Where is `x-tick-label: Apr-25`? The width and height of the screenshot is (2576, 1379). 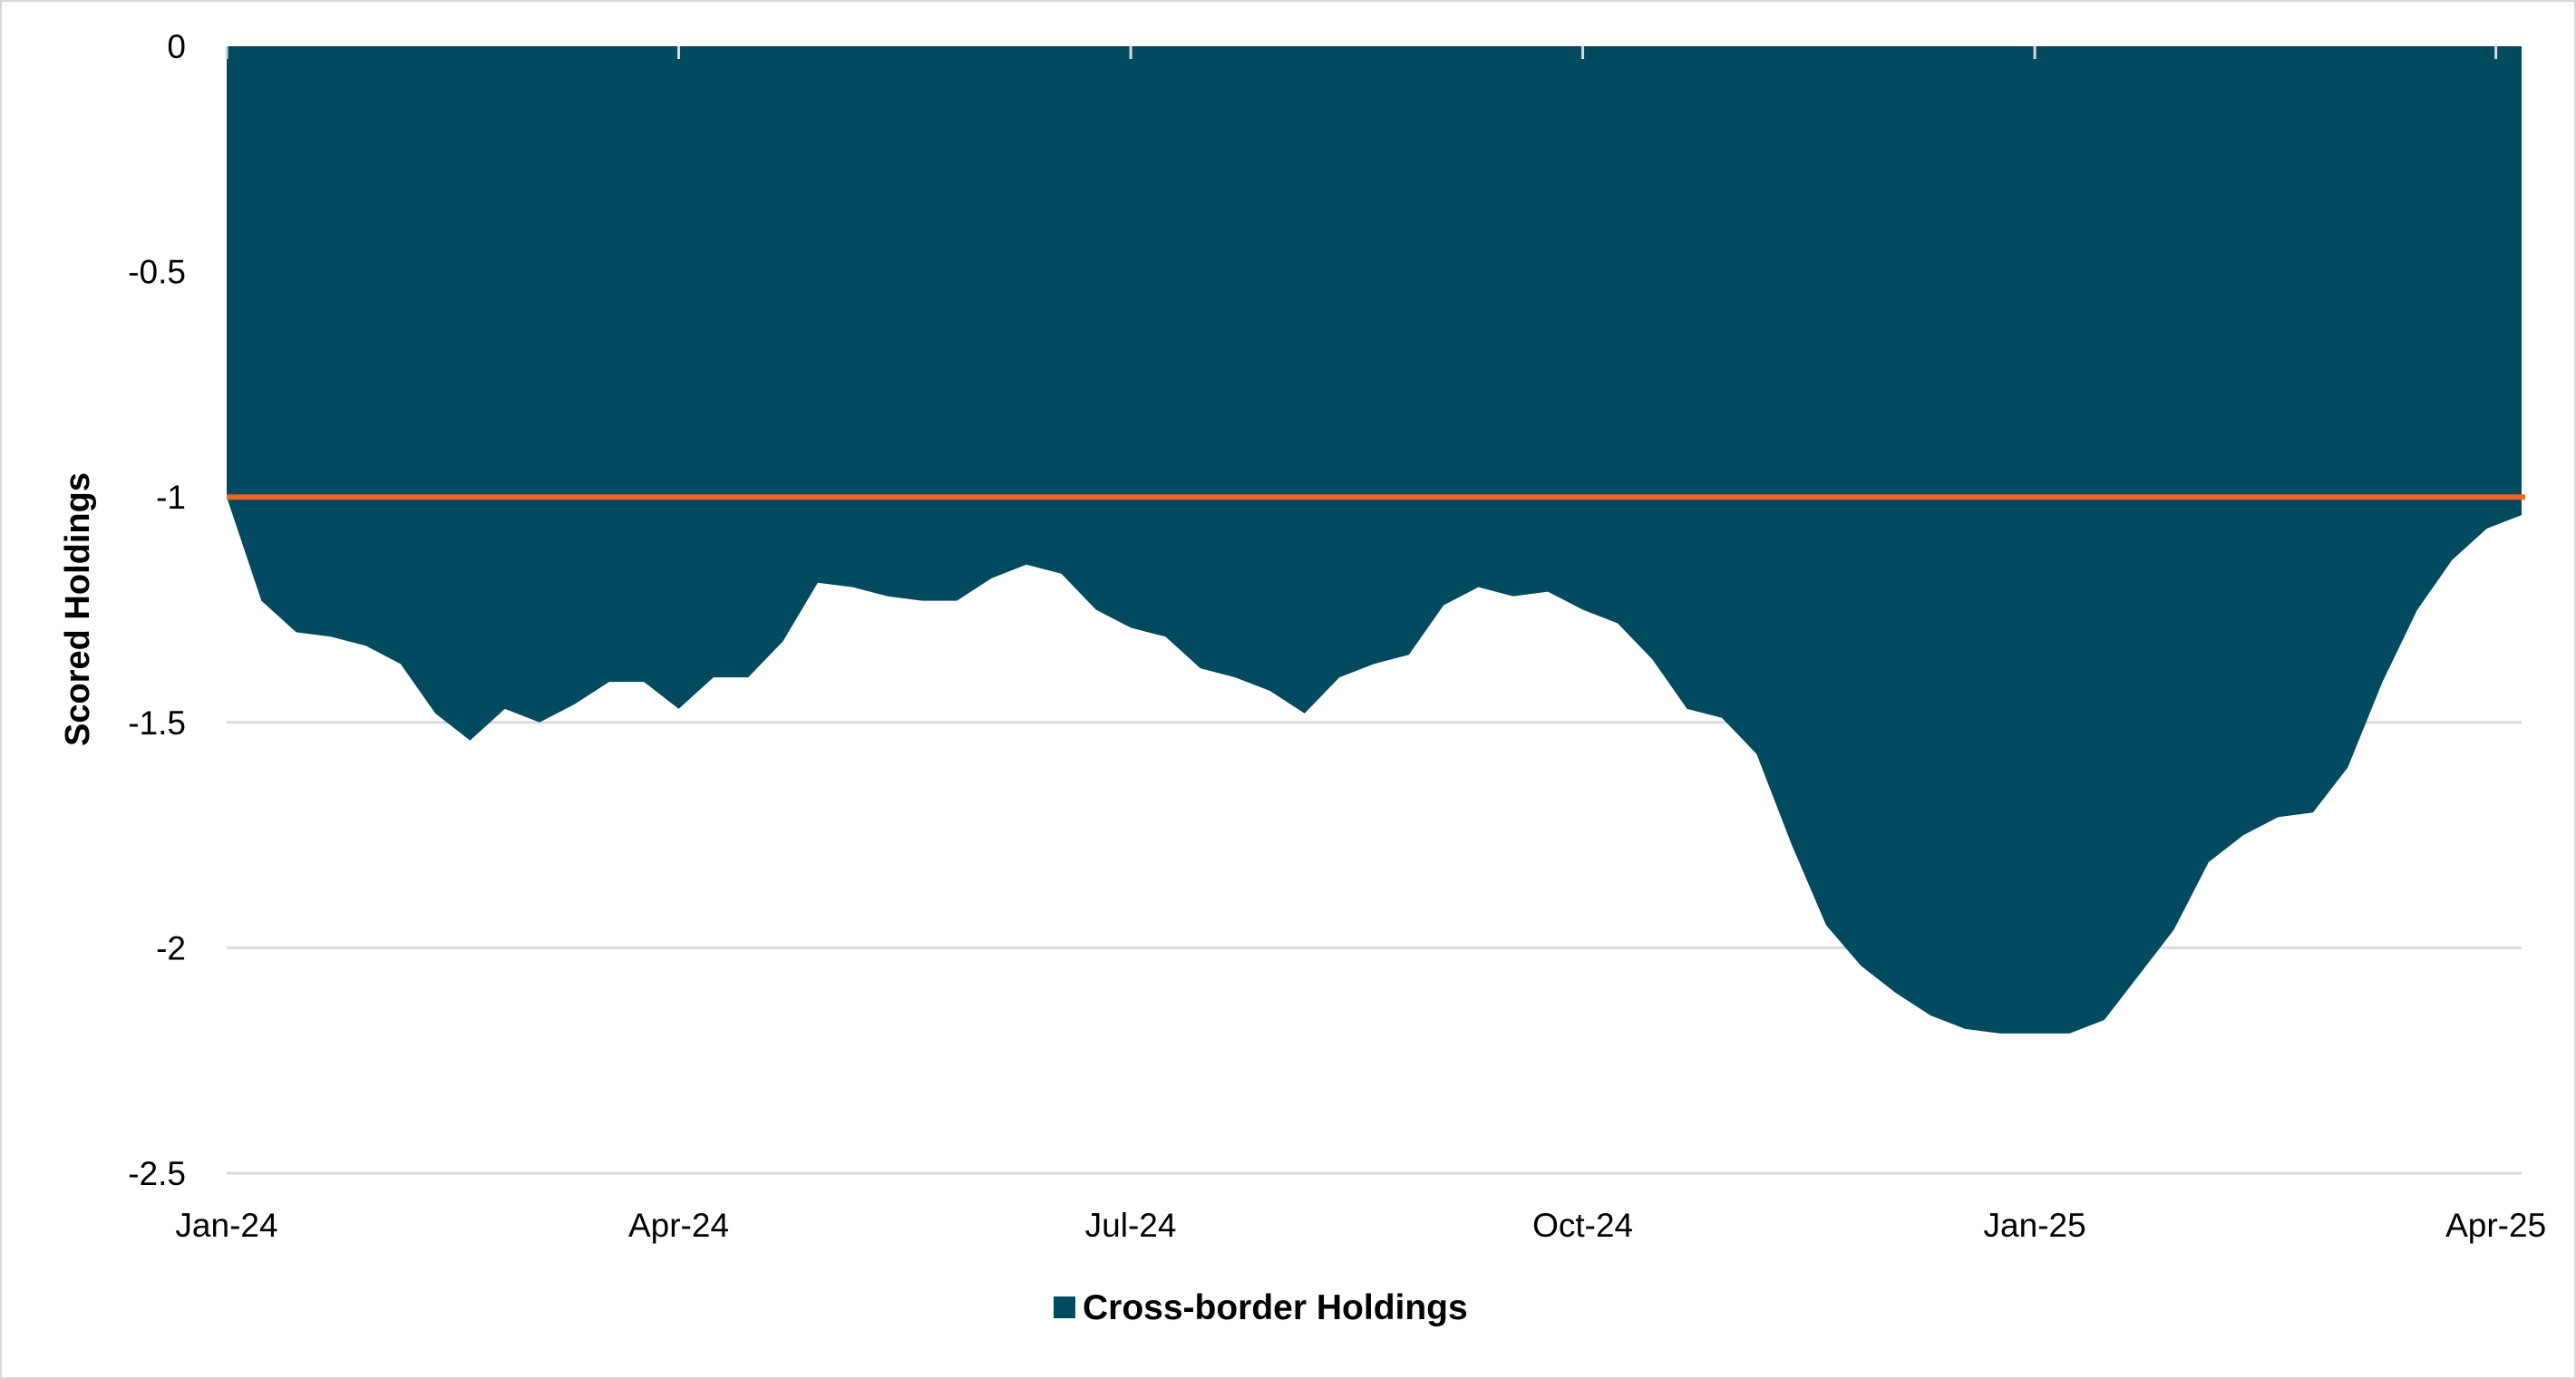 x-tick-label: Apr-25 is located at coordinates (2495, 1225).